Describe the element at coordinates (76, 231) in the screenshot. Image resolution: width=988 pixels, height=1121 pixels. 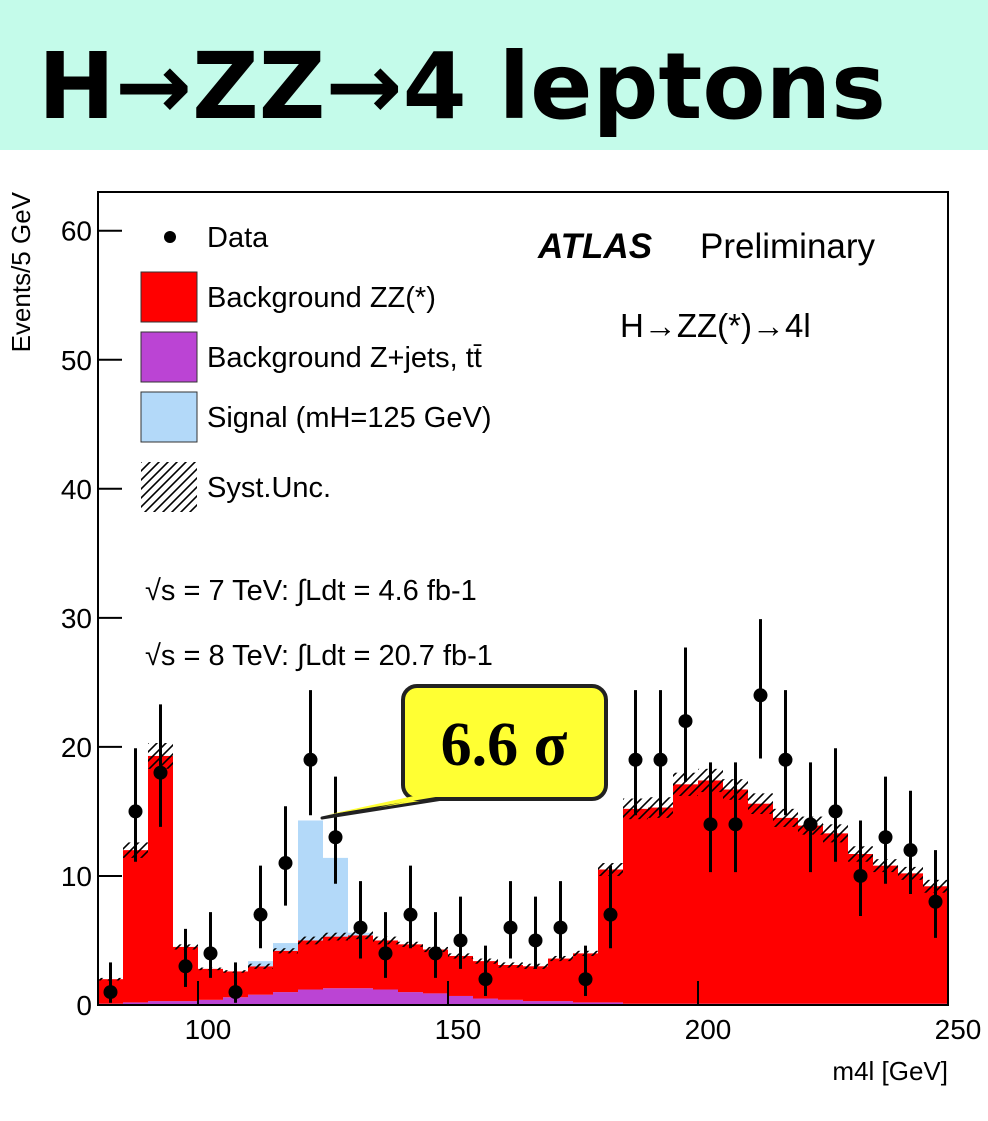
I see `y-tick-label: 60` at that location.